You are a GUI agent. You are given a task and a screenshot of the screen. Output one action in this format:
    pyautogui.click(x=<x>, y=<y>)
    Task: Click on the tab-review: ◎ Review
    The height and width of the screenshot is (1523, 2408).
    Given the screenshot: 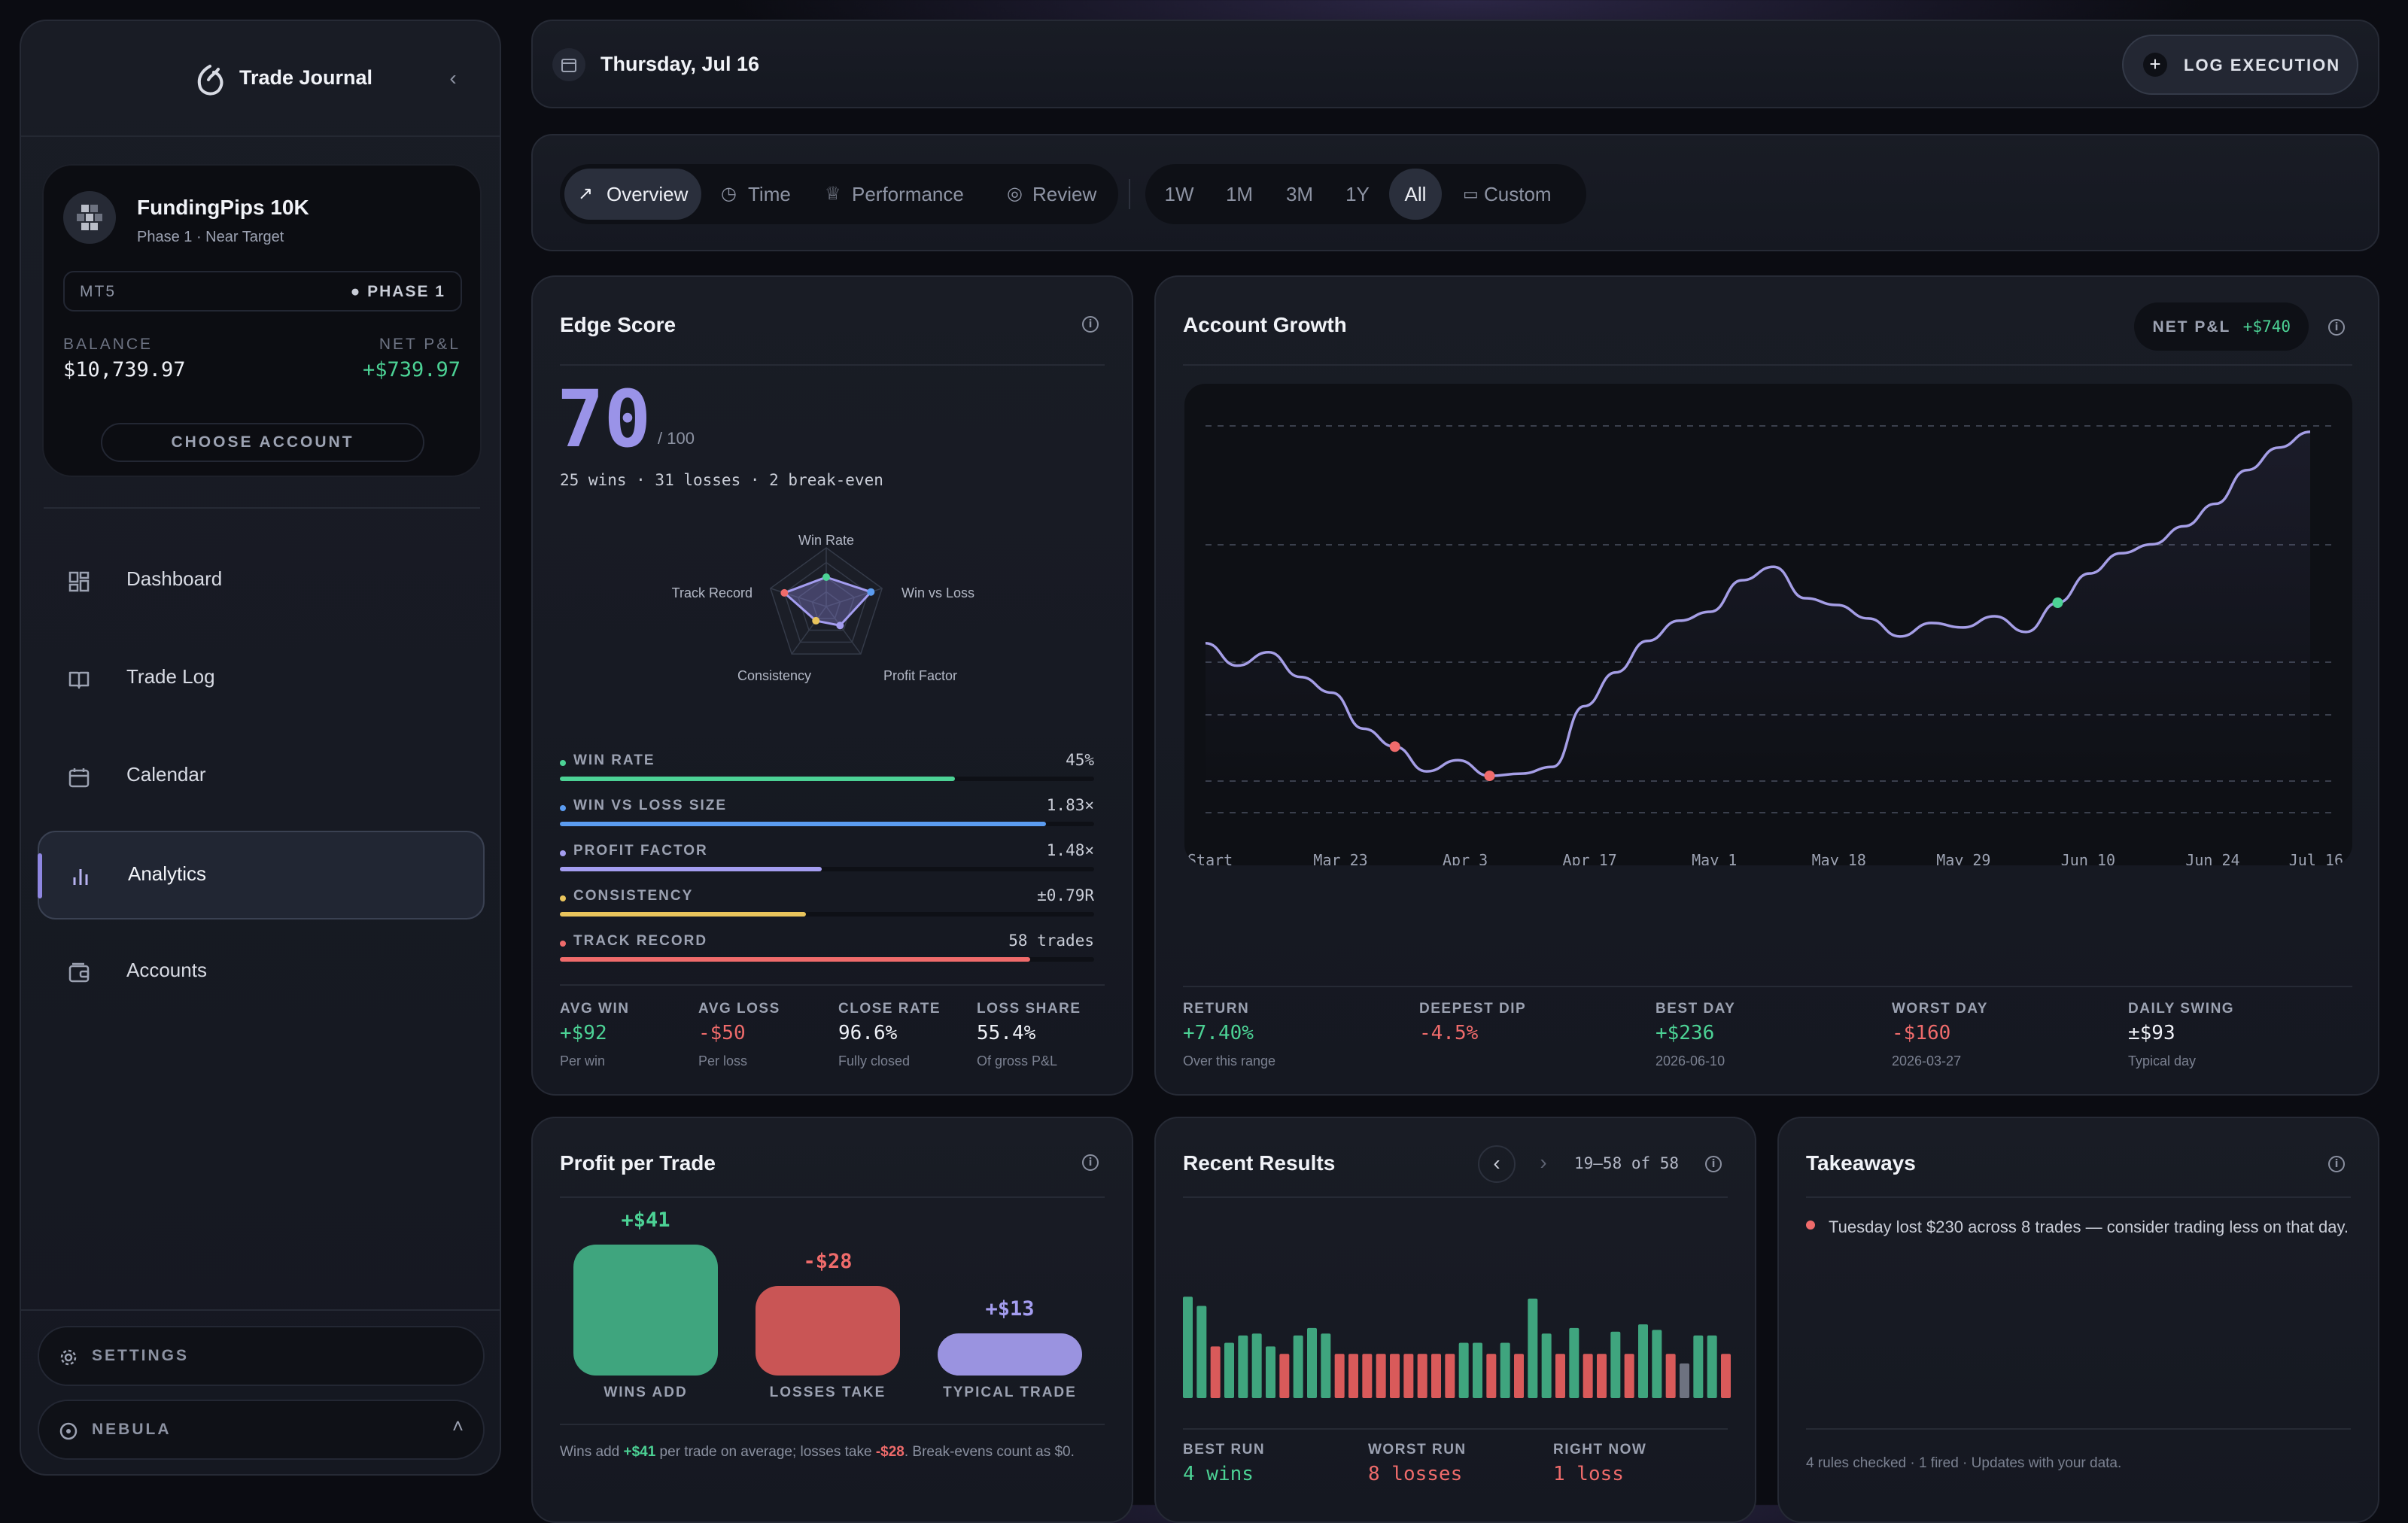 What is the action you would take?
    pyautogui.click(x=1055, y=194)
    